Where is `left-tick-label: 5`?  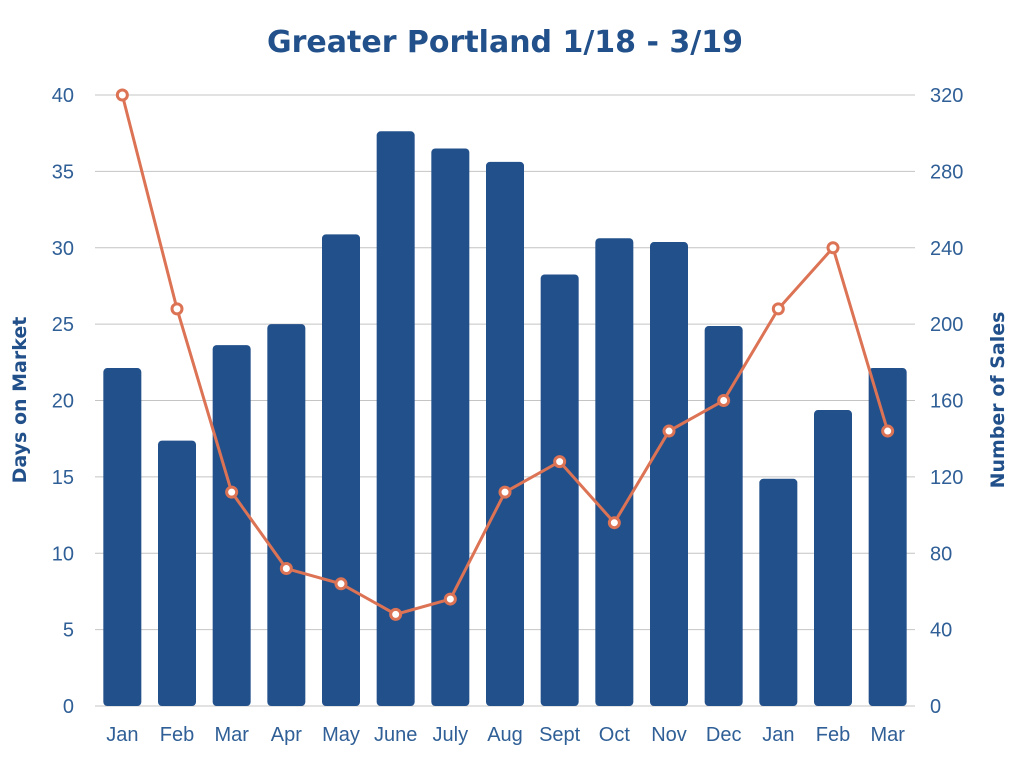 left-tick-label: 5 is located at coordinates (68, 631).